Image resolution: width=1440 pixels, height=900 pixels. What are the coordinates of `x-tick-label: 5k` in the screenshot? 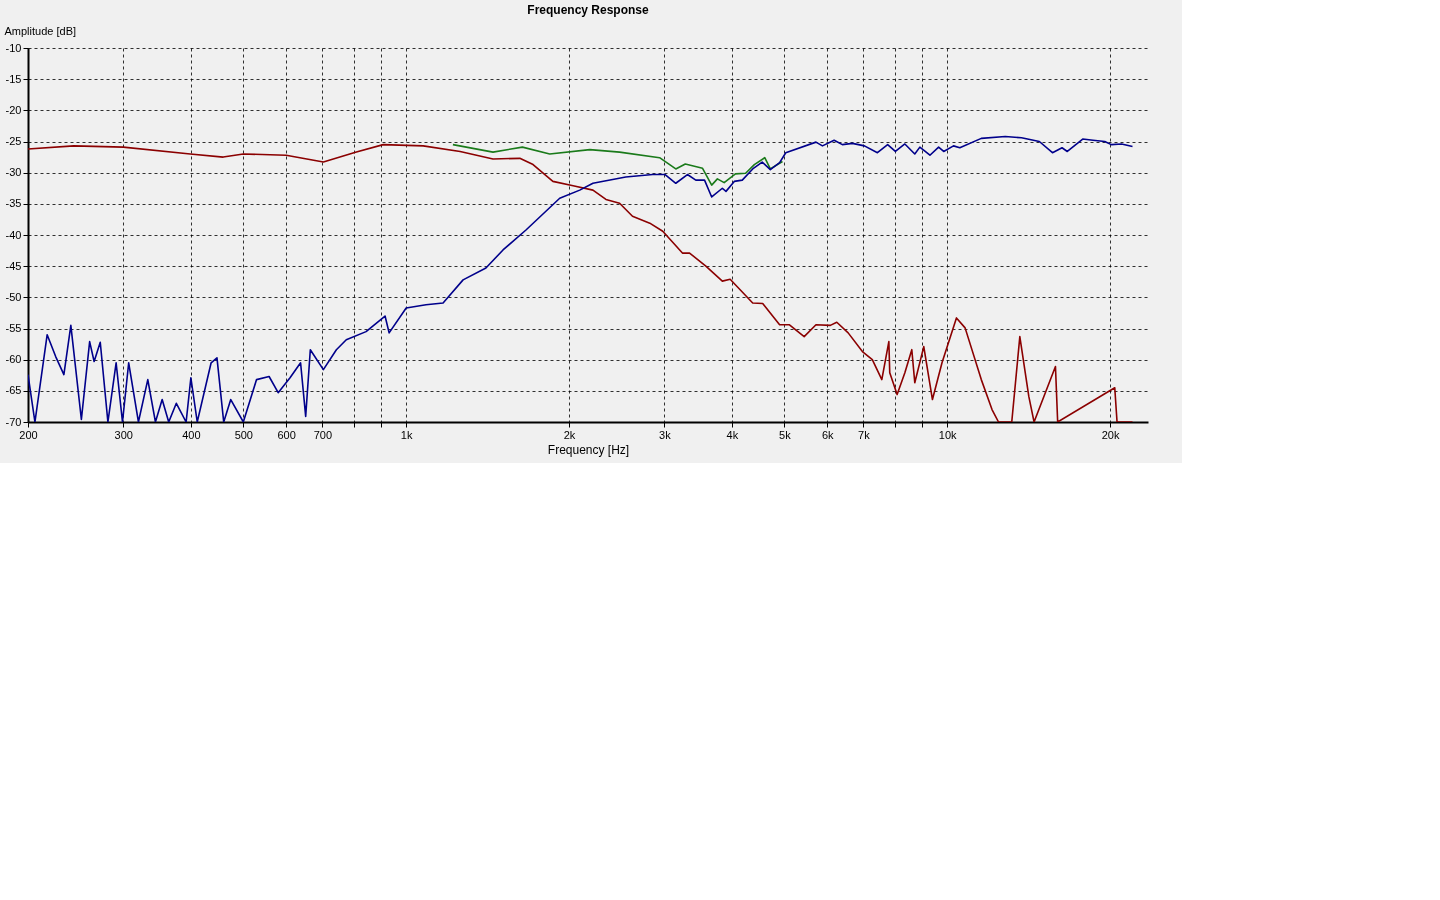 It's located at (785, 434).